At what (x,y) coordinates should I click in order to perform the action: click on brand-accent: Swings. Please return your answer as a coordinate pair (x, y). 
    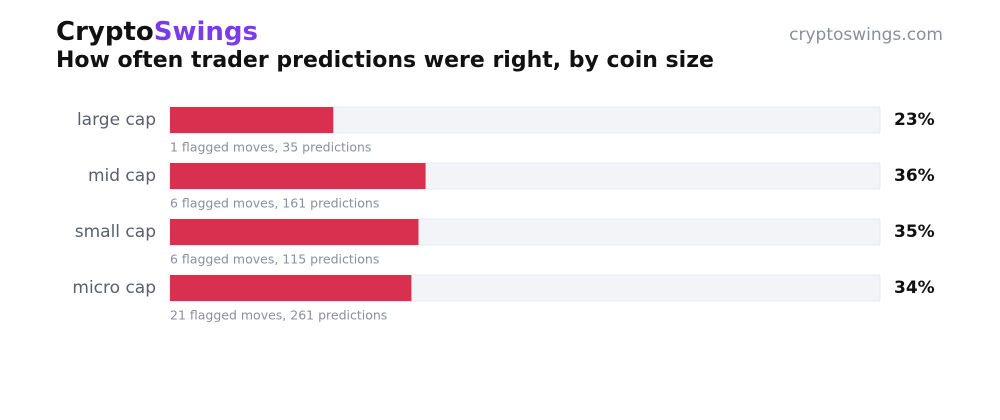
    Looking at the image, I should click on (206, 32).